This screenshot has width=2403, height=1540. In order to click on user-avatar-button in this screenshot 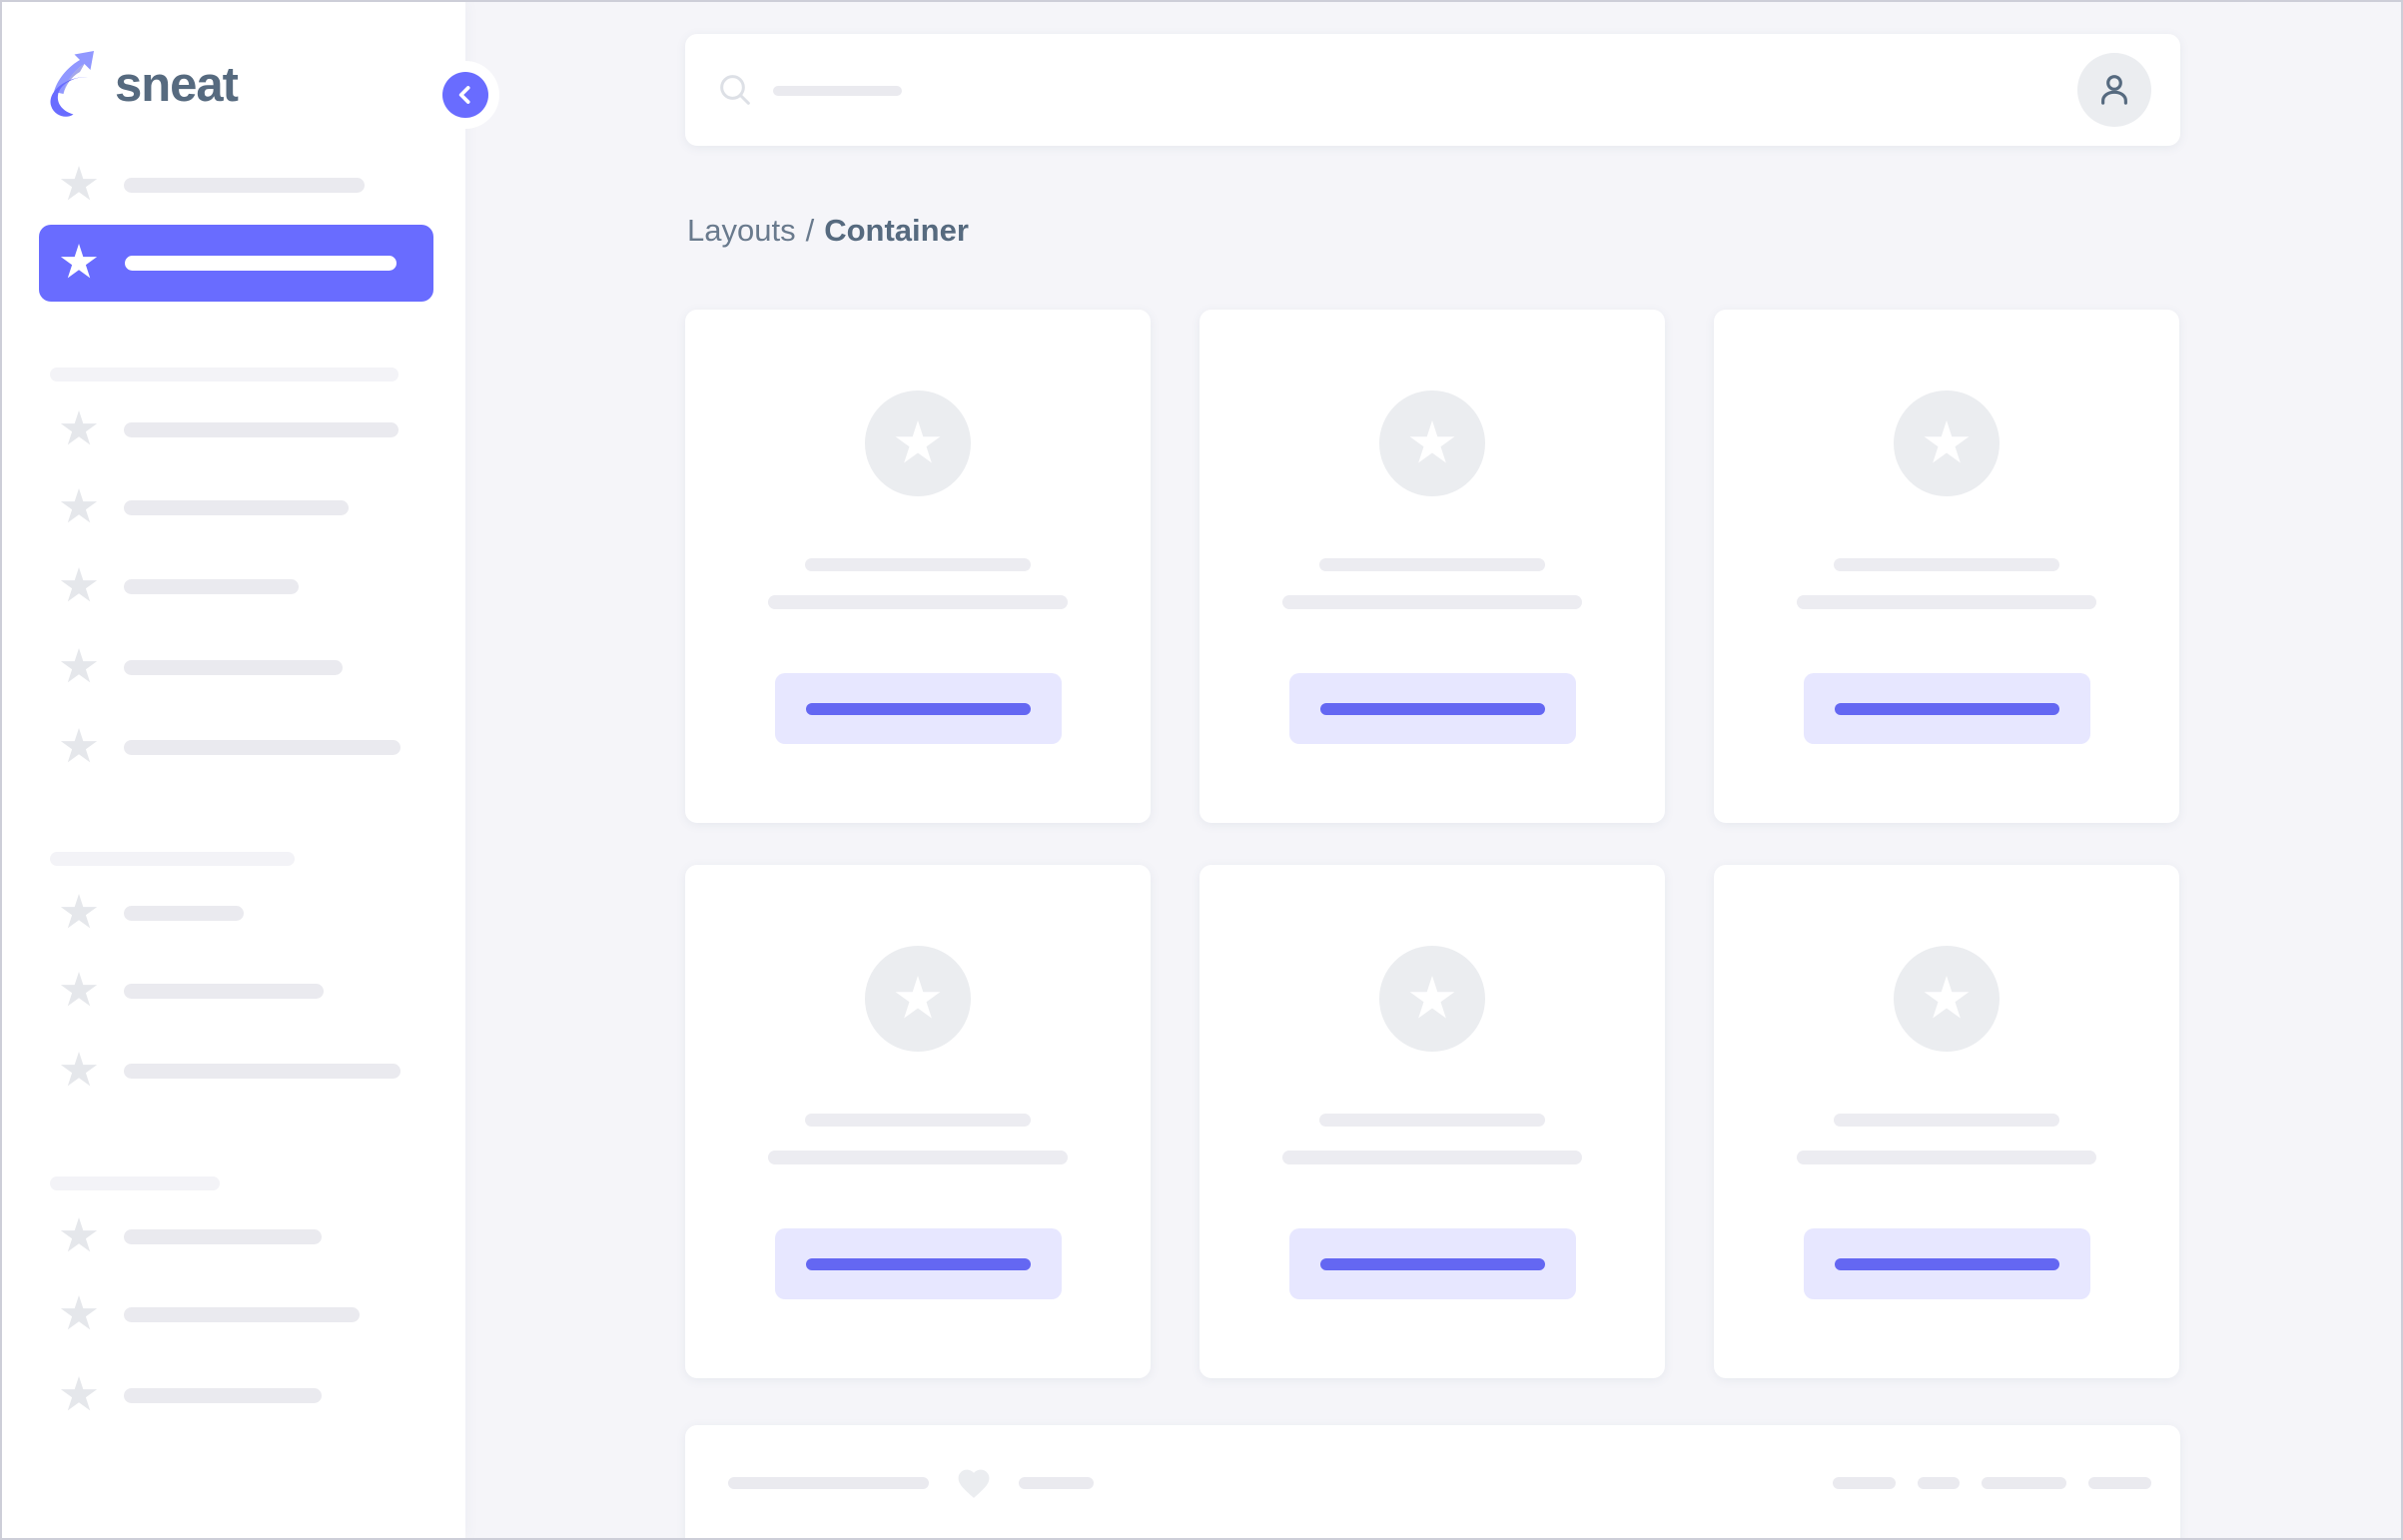, I will do `click(2114, 90)`.